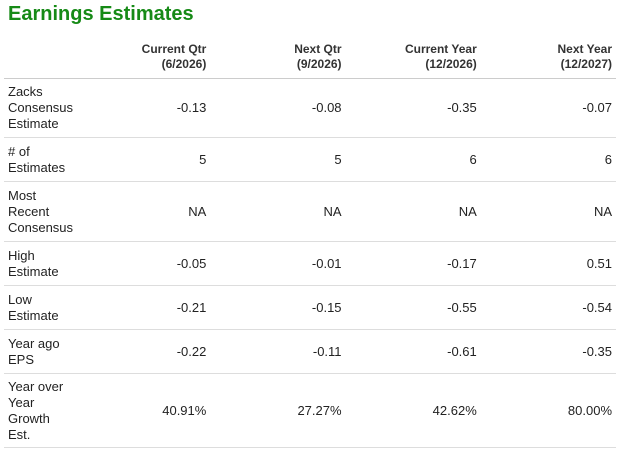 This screenshot has width=620, height=455. I want to click on column-header: Next Year (12/2027), so click(548, 59).